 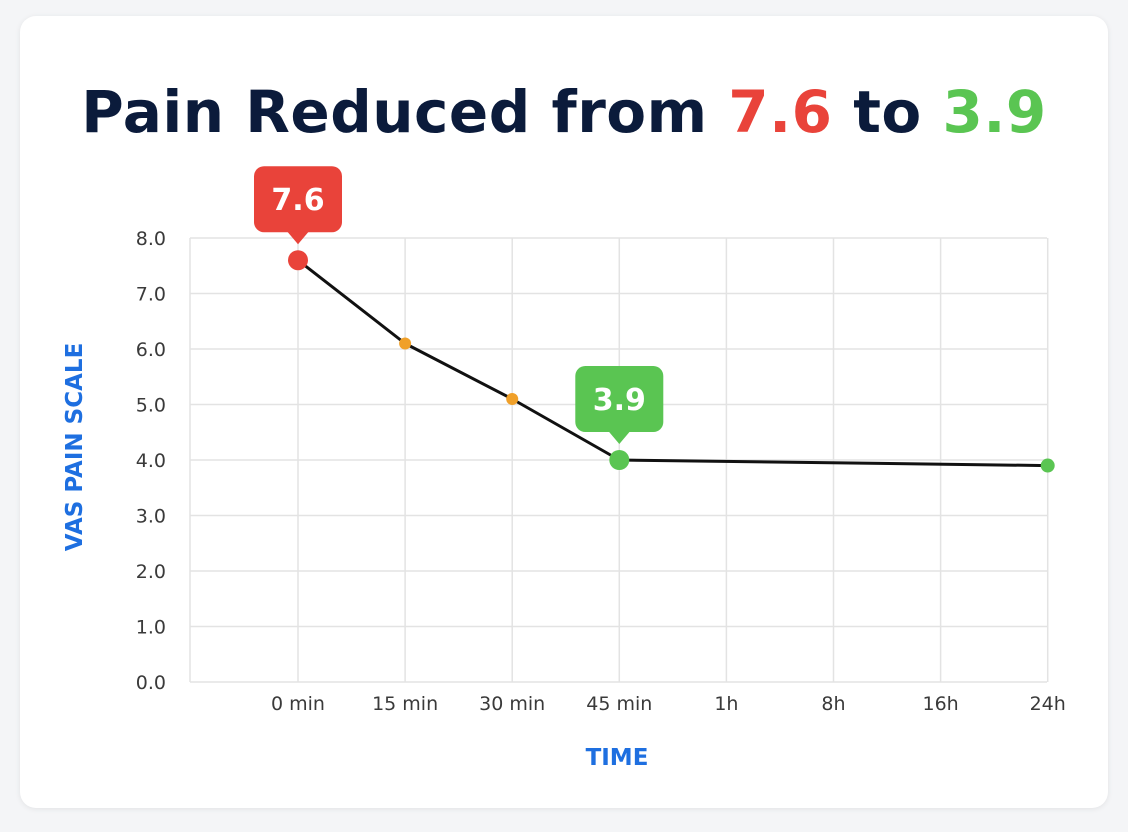 I want to click on annotation-badge: 3.9, so click(x=619, y=405).